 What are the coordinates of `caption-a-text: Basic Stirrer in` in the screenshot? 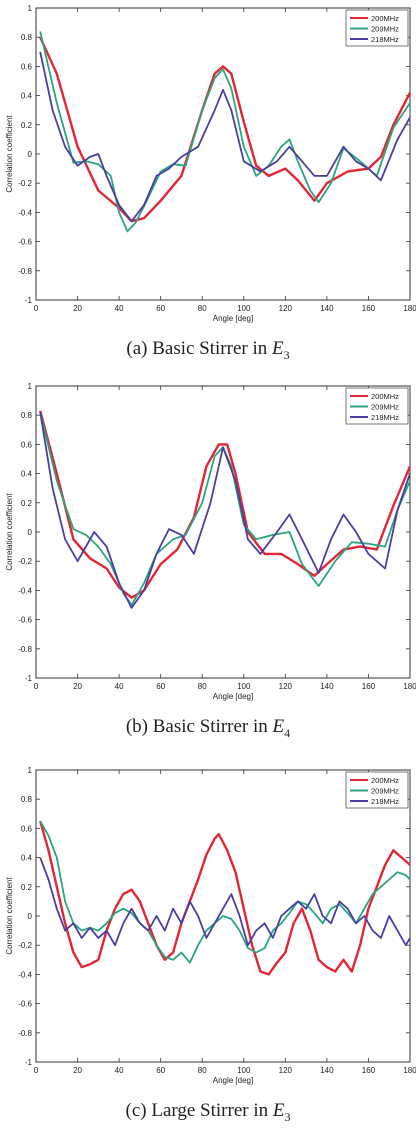 It's located at (210, 348).